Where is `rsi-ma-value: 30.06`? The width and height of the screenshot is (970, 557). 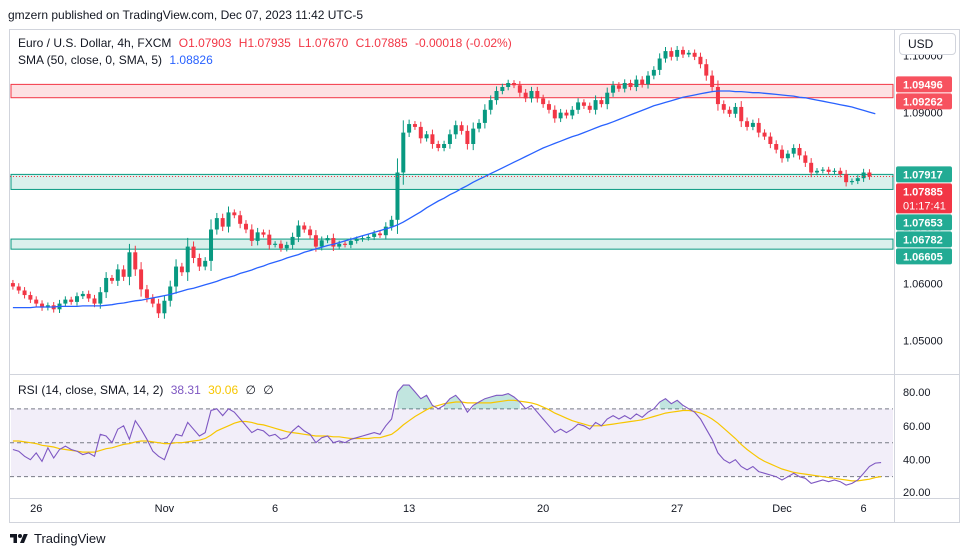
rsi-ma-value: 30.06 is located at coordinates (223, 390).